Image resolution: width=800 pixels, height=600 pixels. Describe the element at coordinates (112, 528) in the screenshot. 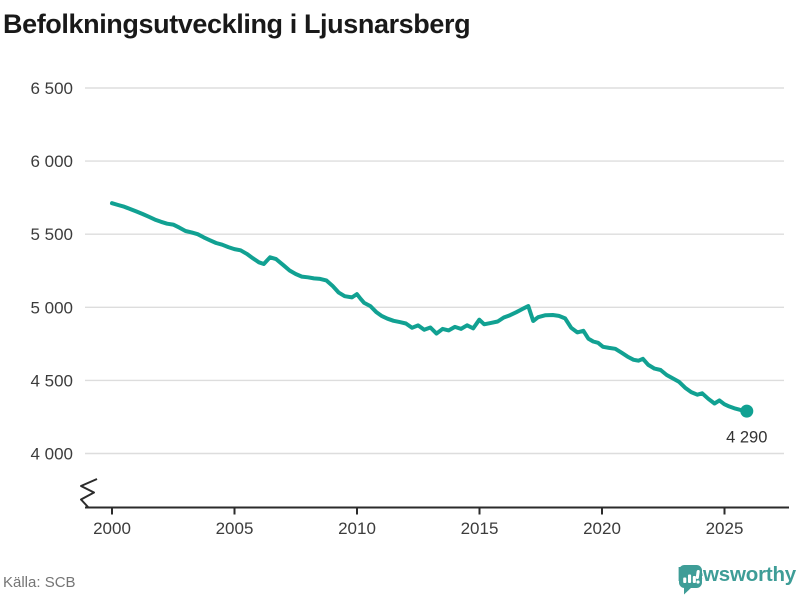

I see `x-tick-label: 2000` at that location.